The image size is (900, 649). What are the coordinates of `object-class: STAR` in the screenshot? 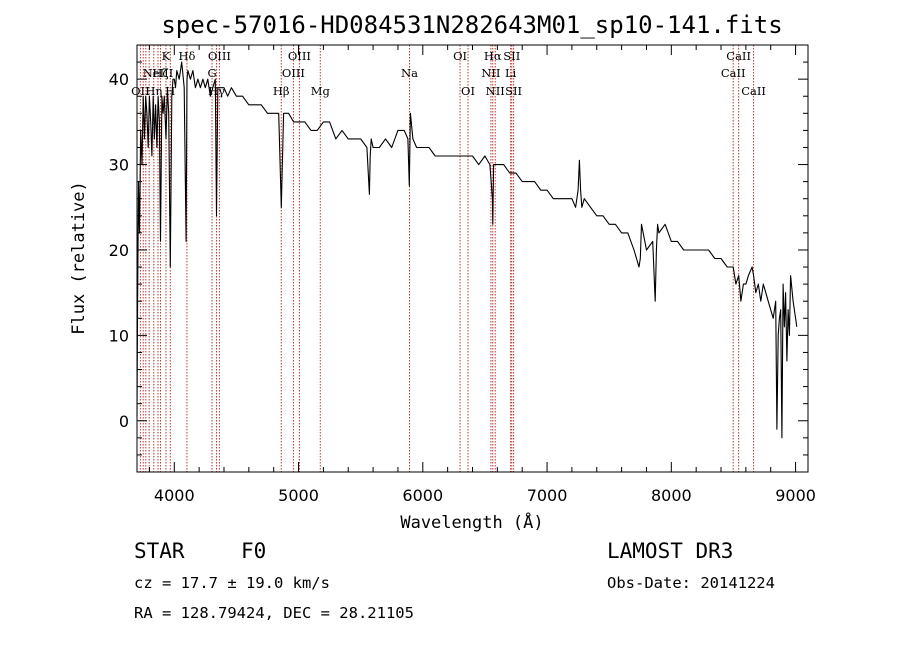 It's located at (159, 551).